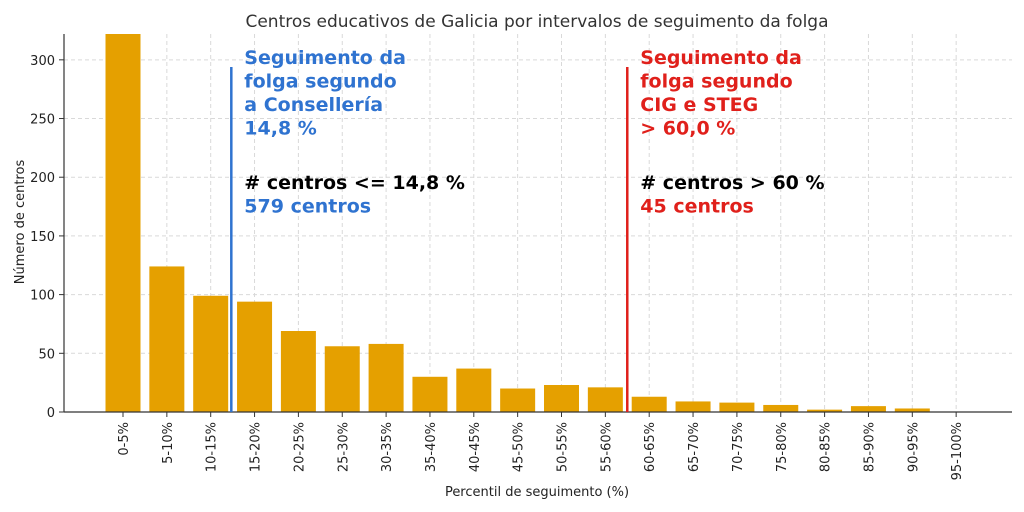  Describe the element at coordinates (20, 222) in the screenshot. I see `y-axis-label: Número de centros` at that location.